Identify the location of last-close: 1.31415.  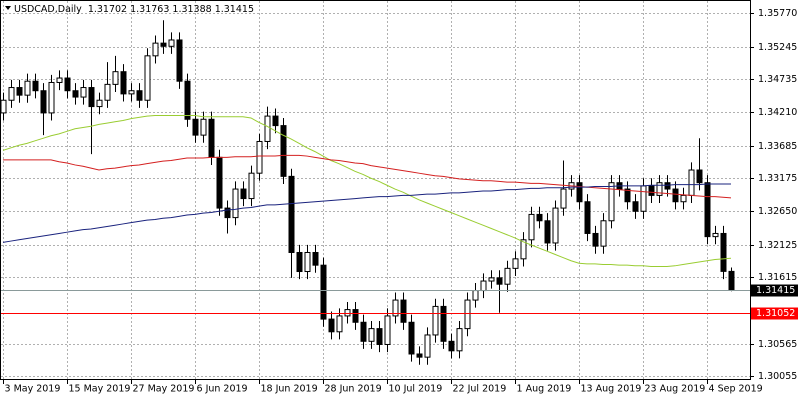
(234, 9).